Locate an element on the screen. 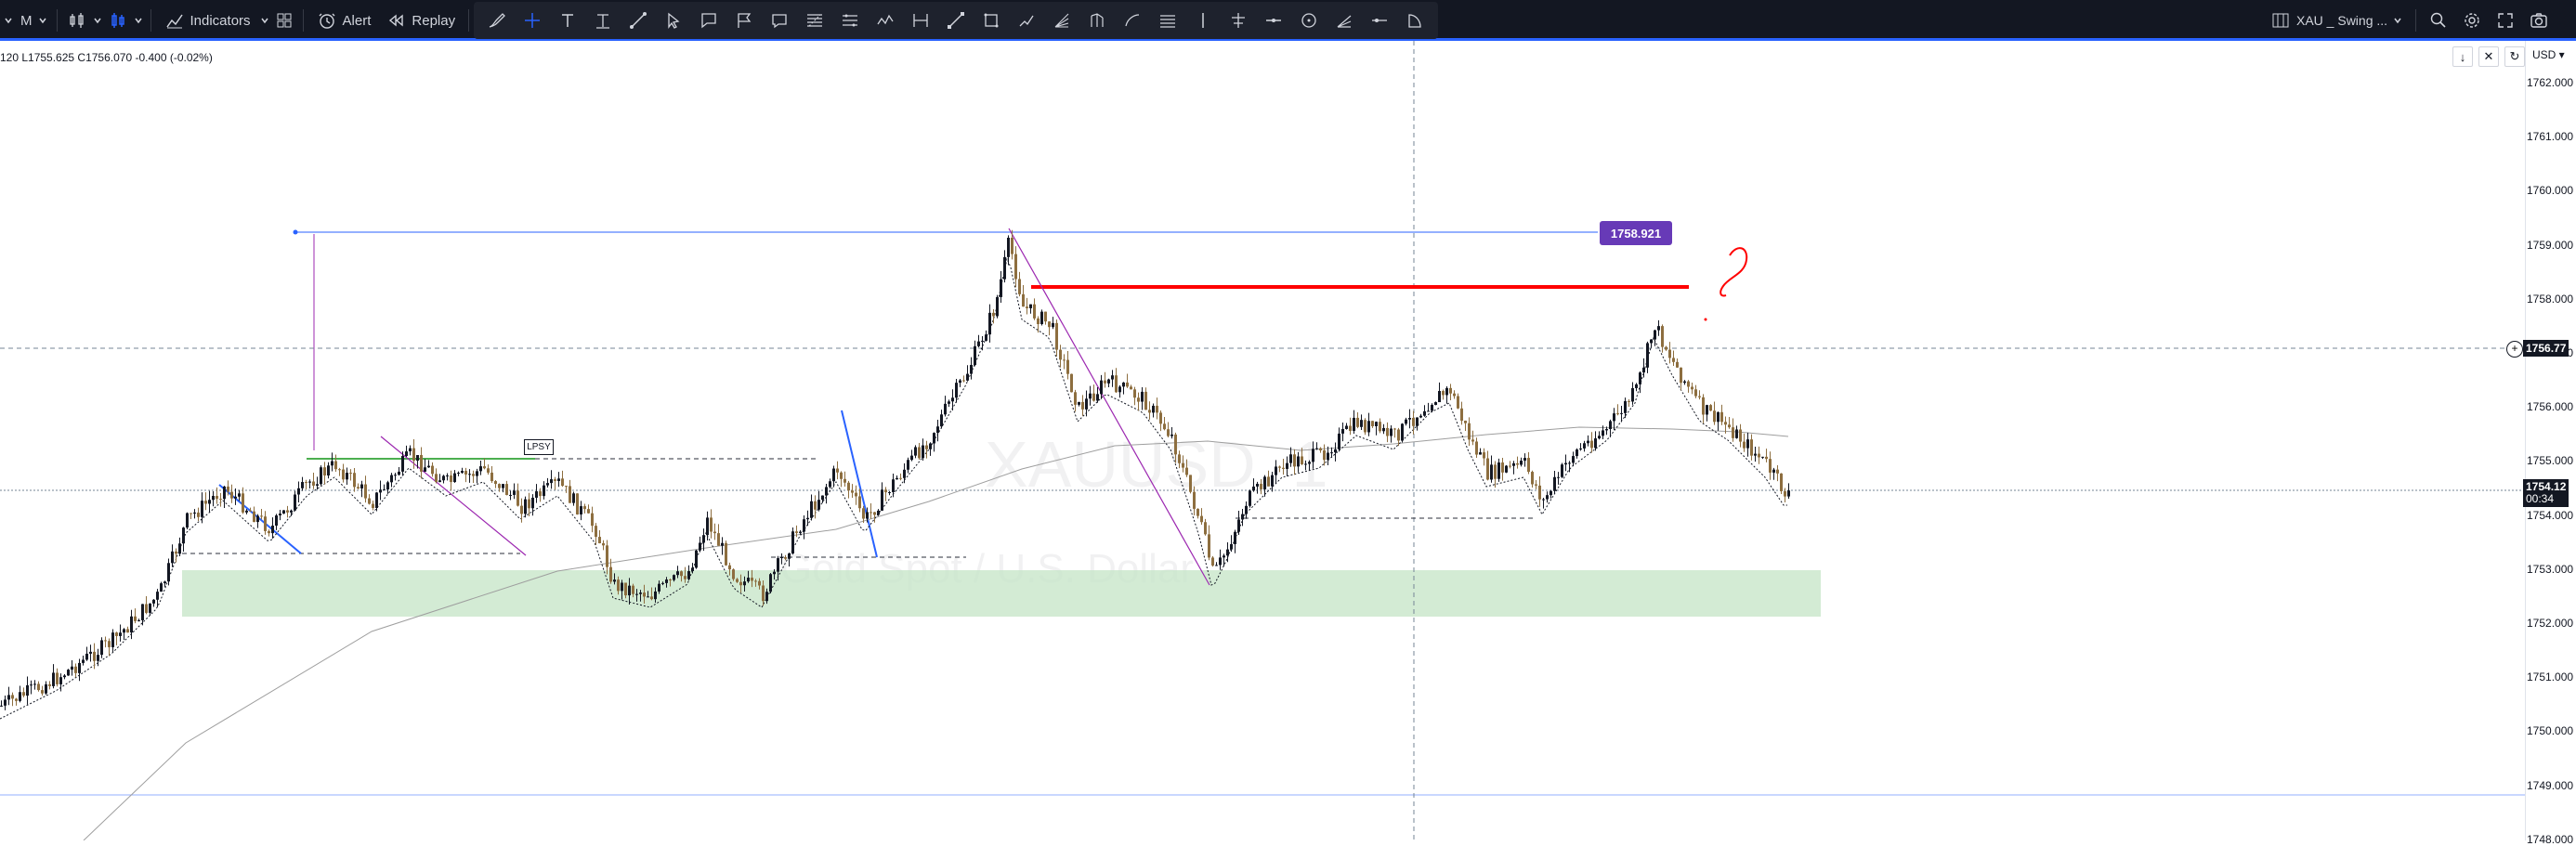 The height and width of the screenshot is (846, 2576). fullscreen-icon is located at coordinates (2505, 20).